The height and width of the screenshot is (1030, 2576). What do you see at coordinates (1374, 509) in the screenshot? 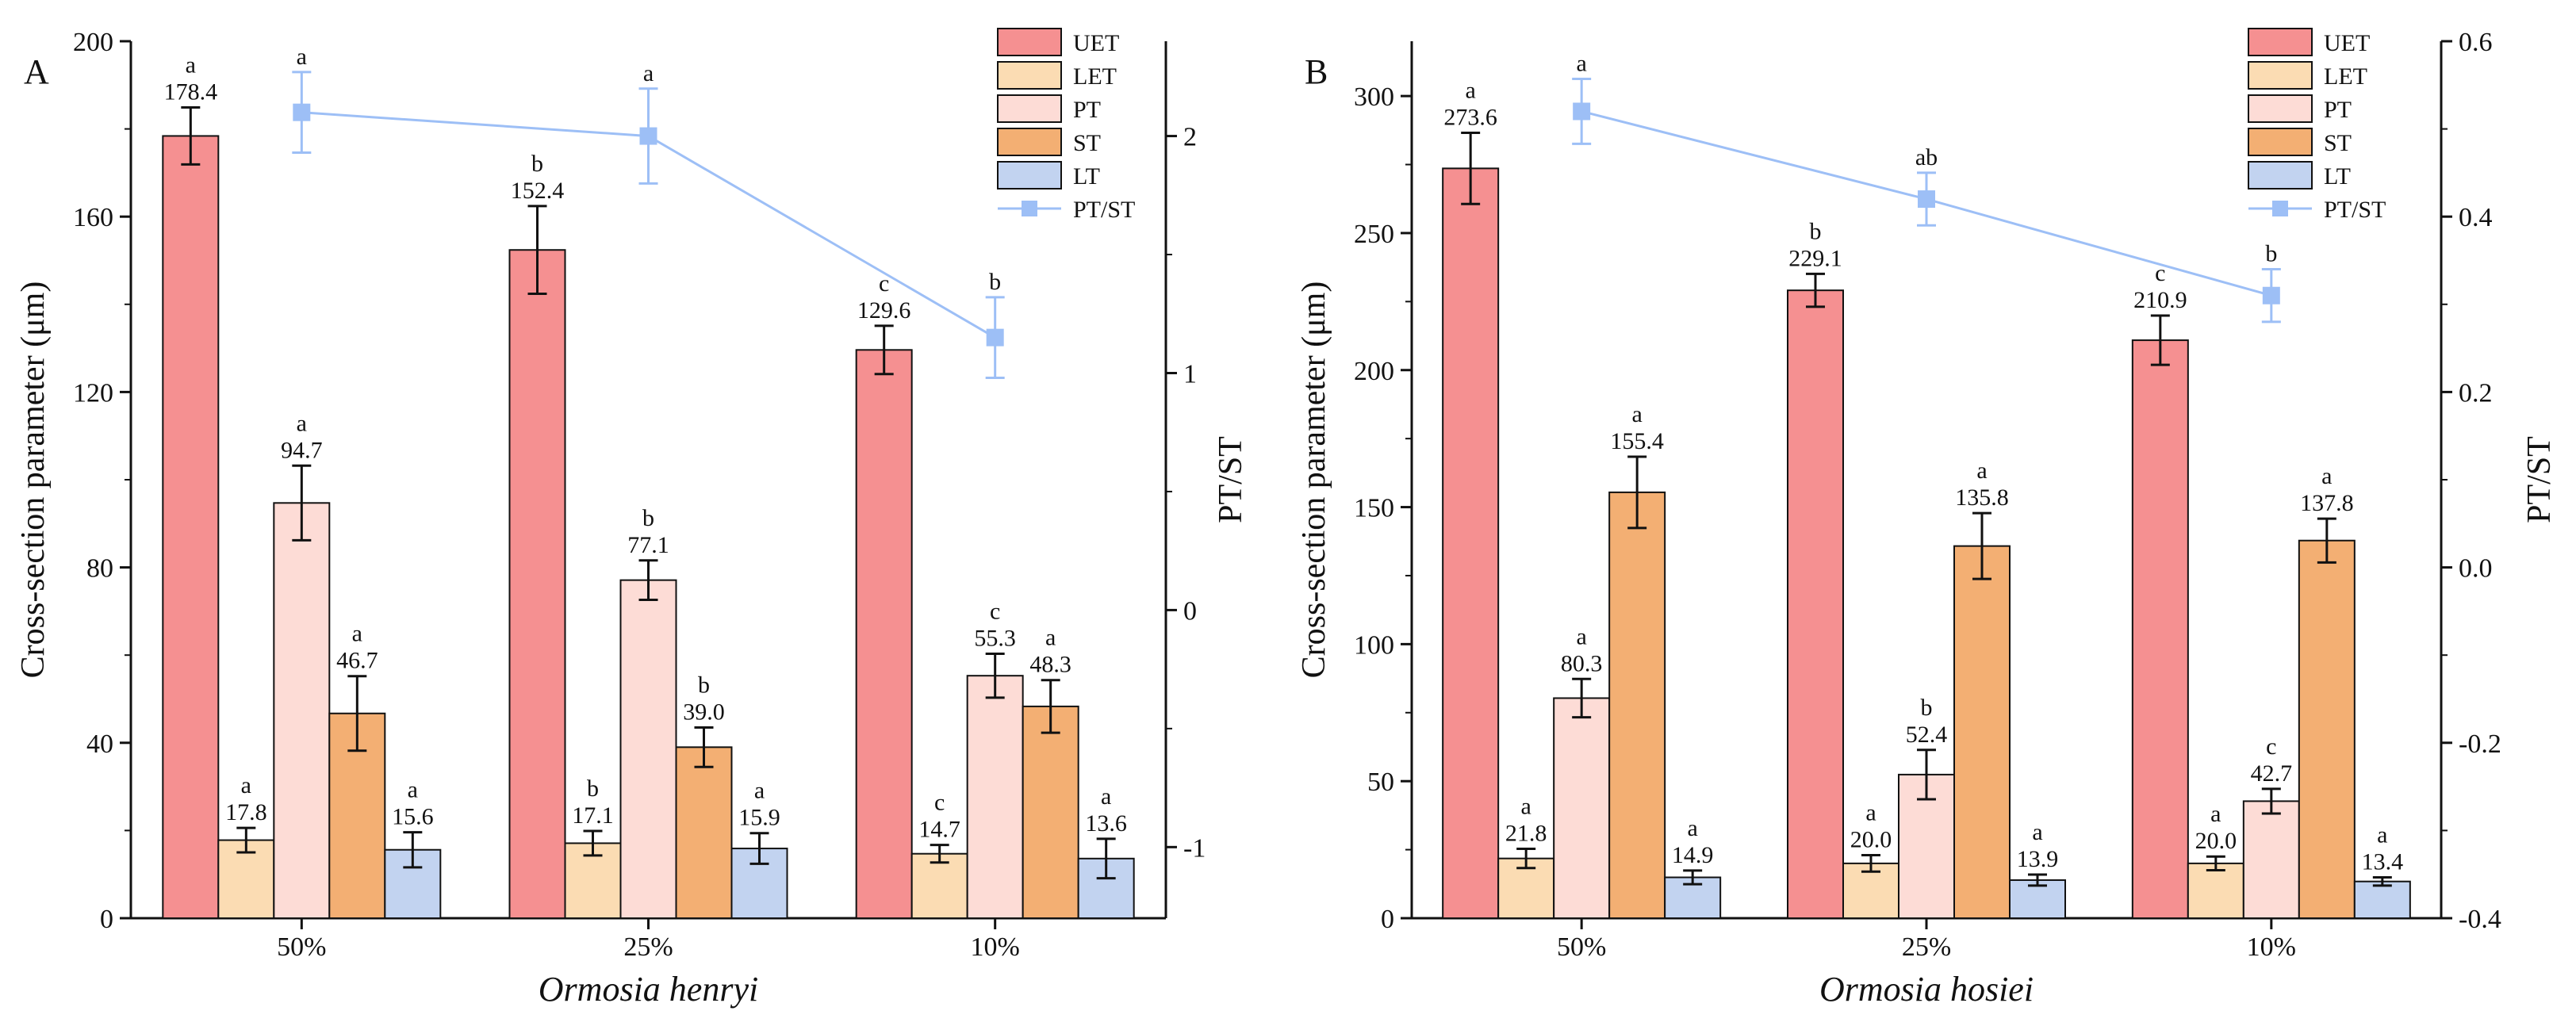
I see `y-tick-label: 150` at bounding box center [1374, 509].